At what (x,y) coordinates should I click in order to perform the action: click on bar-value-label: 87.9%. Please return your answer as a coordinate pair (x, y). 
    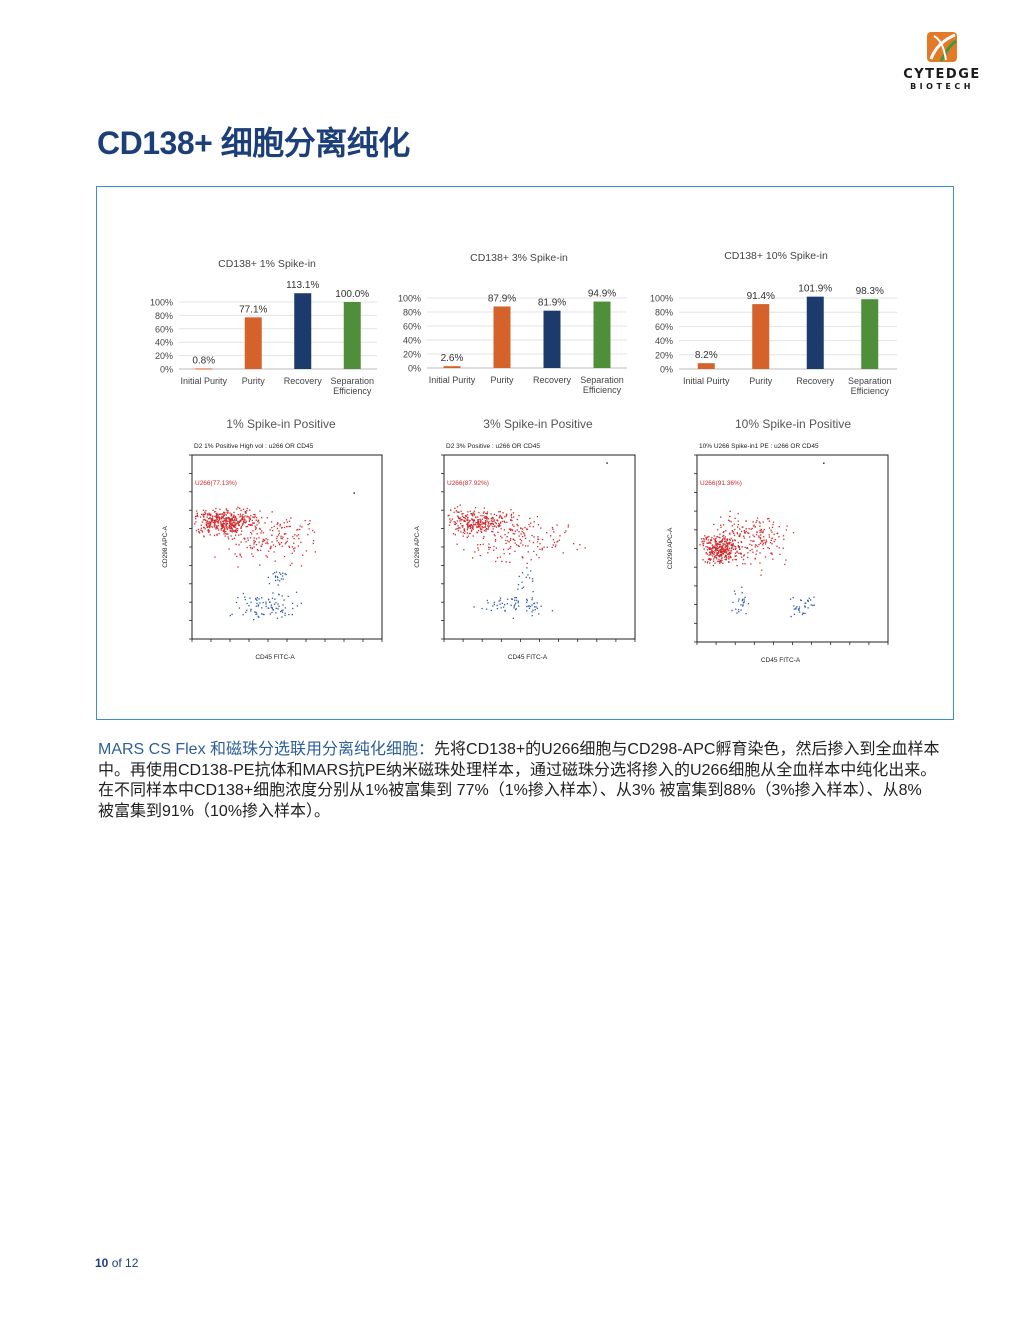
    Looking at the image, I should click on (502, 298).